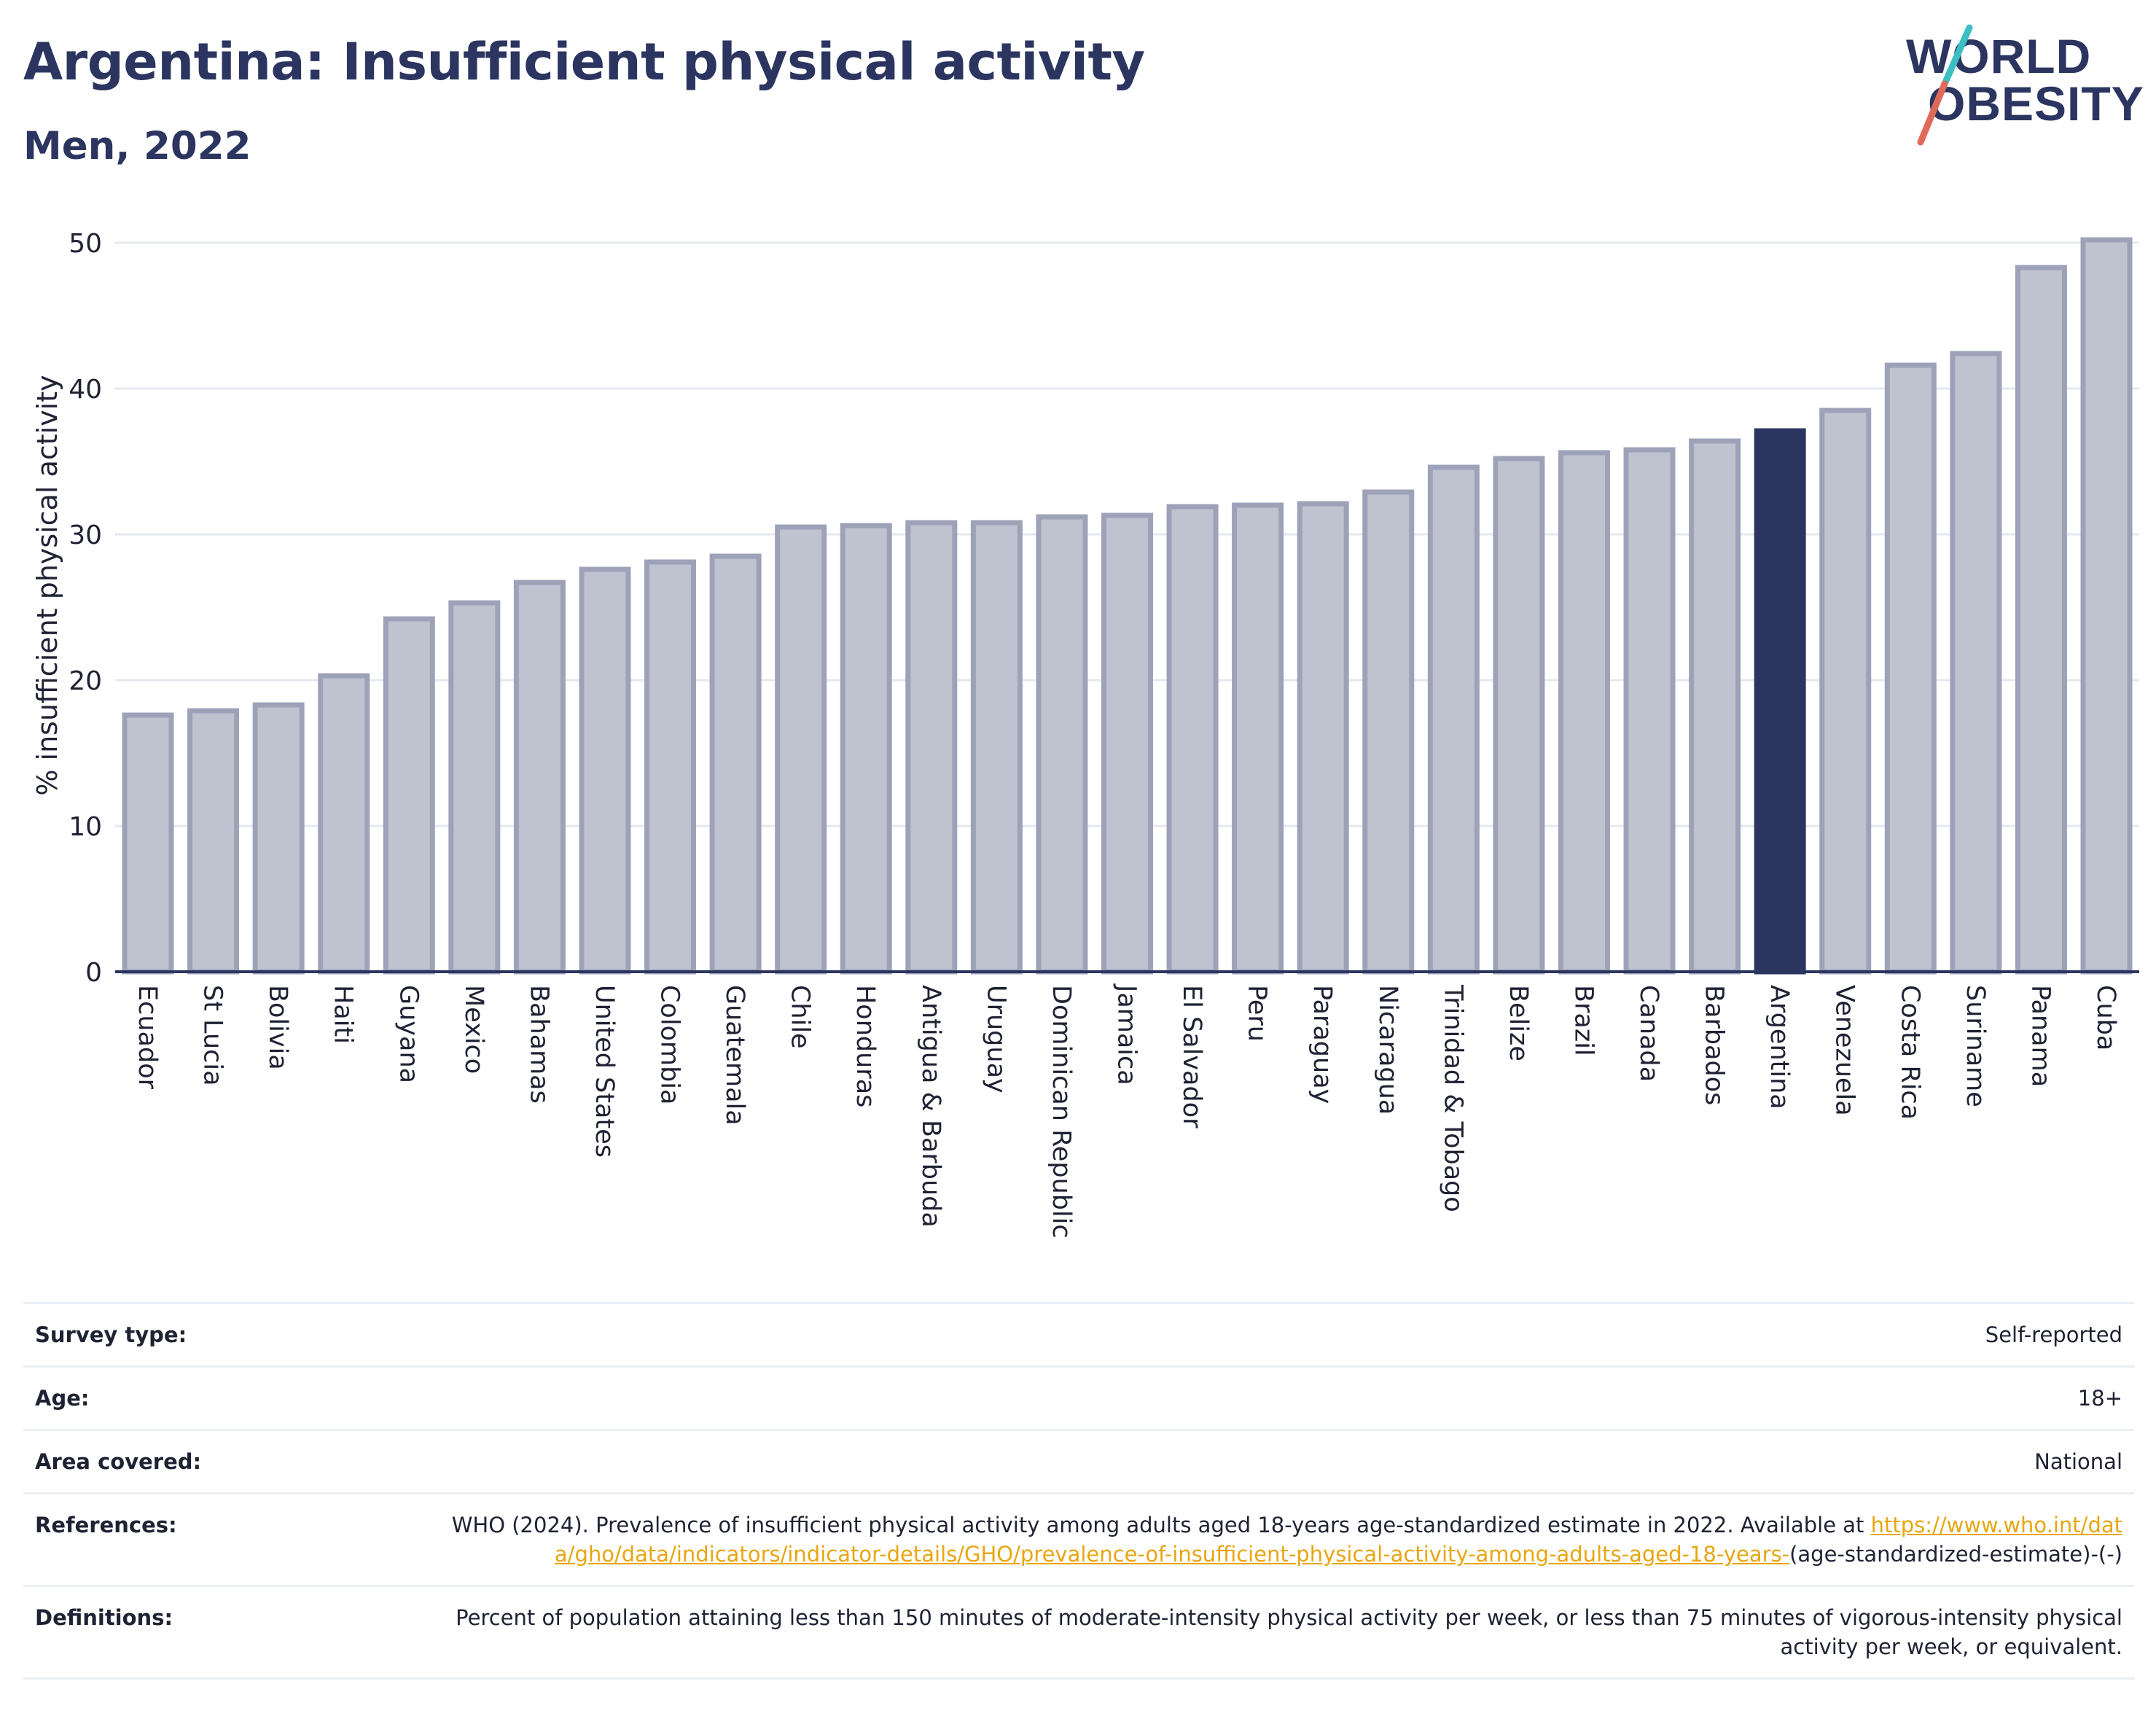  Describe the element at coordinates (1976, 1046) in the screenshot. I see `x-tick-label: Suriname` at that location.